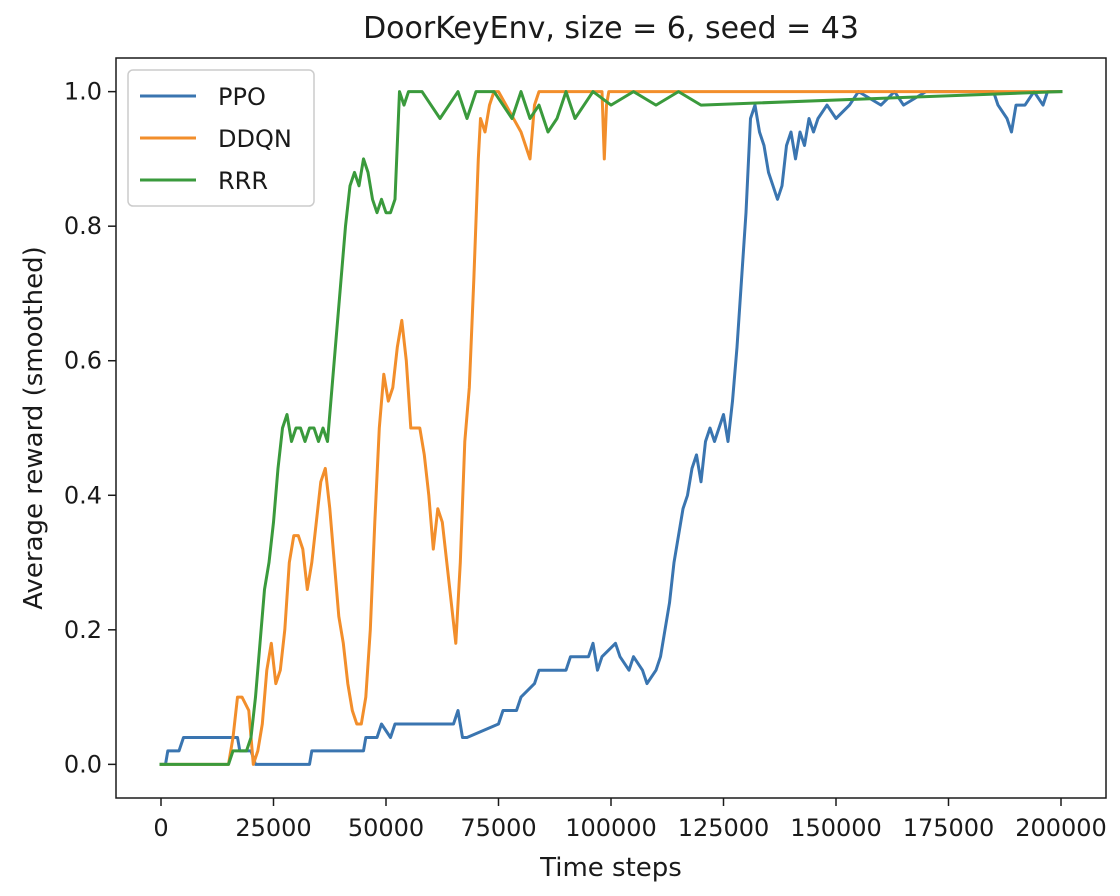 The height and width of the screenshot is (896, 1120). What do you see at coordinates (611, 828) in the screenshot?
I see `x-tick-label: 100000` at bounding box center [611, 828].